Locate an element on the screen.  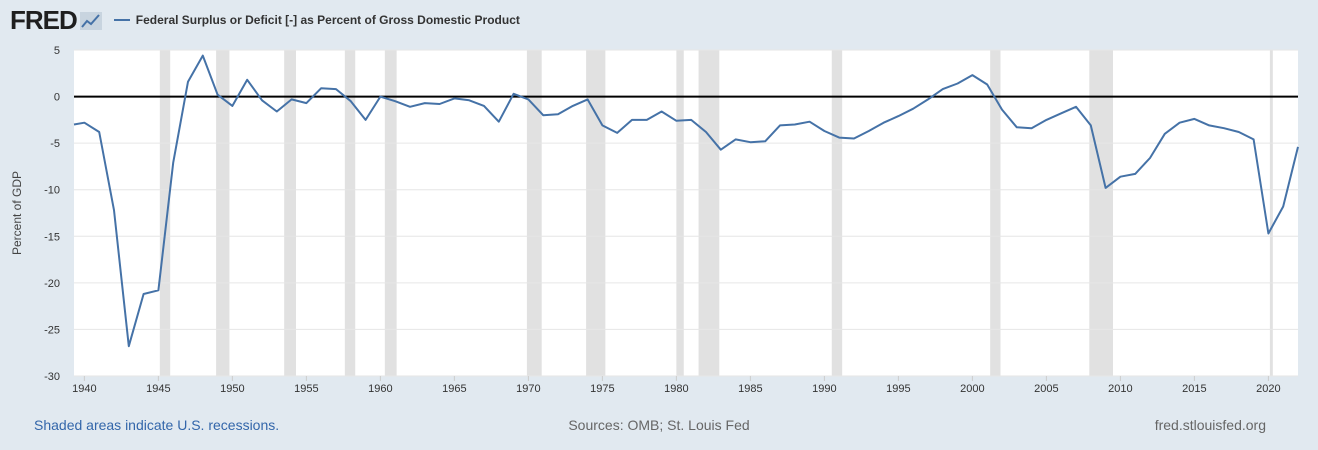
x-tick-label: 2020 is located at coordinates (1268, 389).